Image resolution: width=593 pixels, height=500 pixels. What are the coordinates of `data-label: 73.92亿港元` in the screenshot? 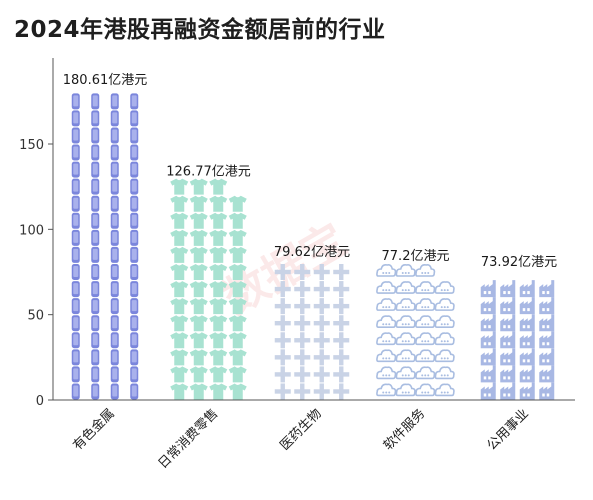 It's located at (519, 262).